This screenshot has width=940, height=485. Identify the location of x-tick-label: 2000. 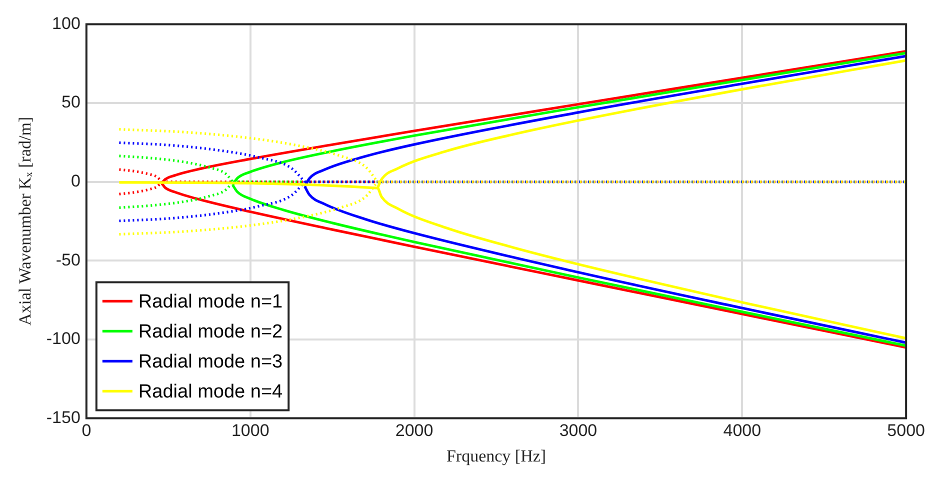
(414, 430).